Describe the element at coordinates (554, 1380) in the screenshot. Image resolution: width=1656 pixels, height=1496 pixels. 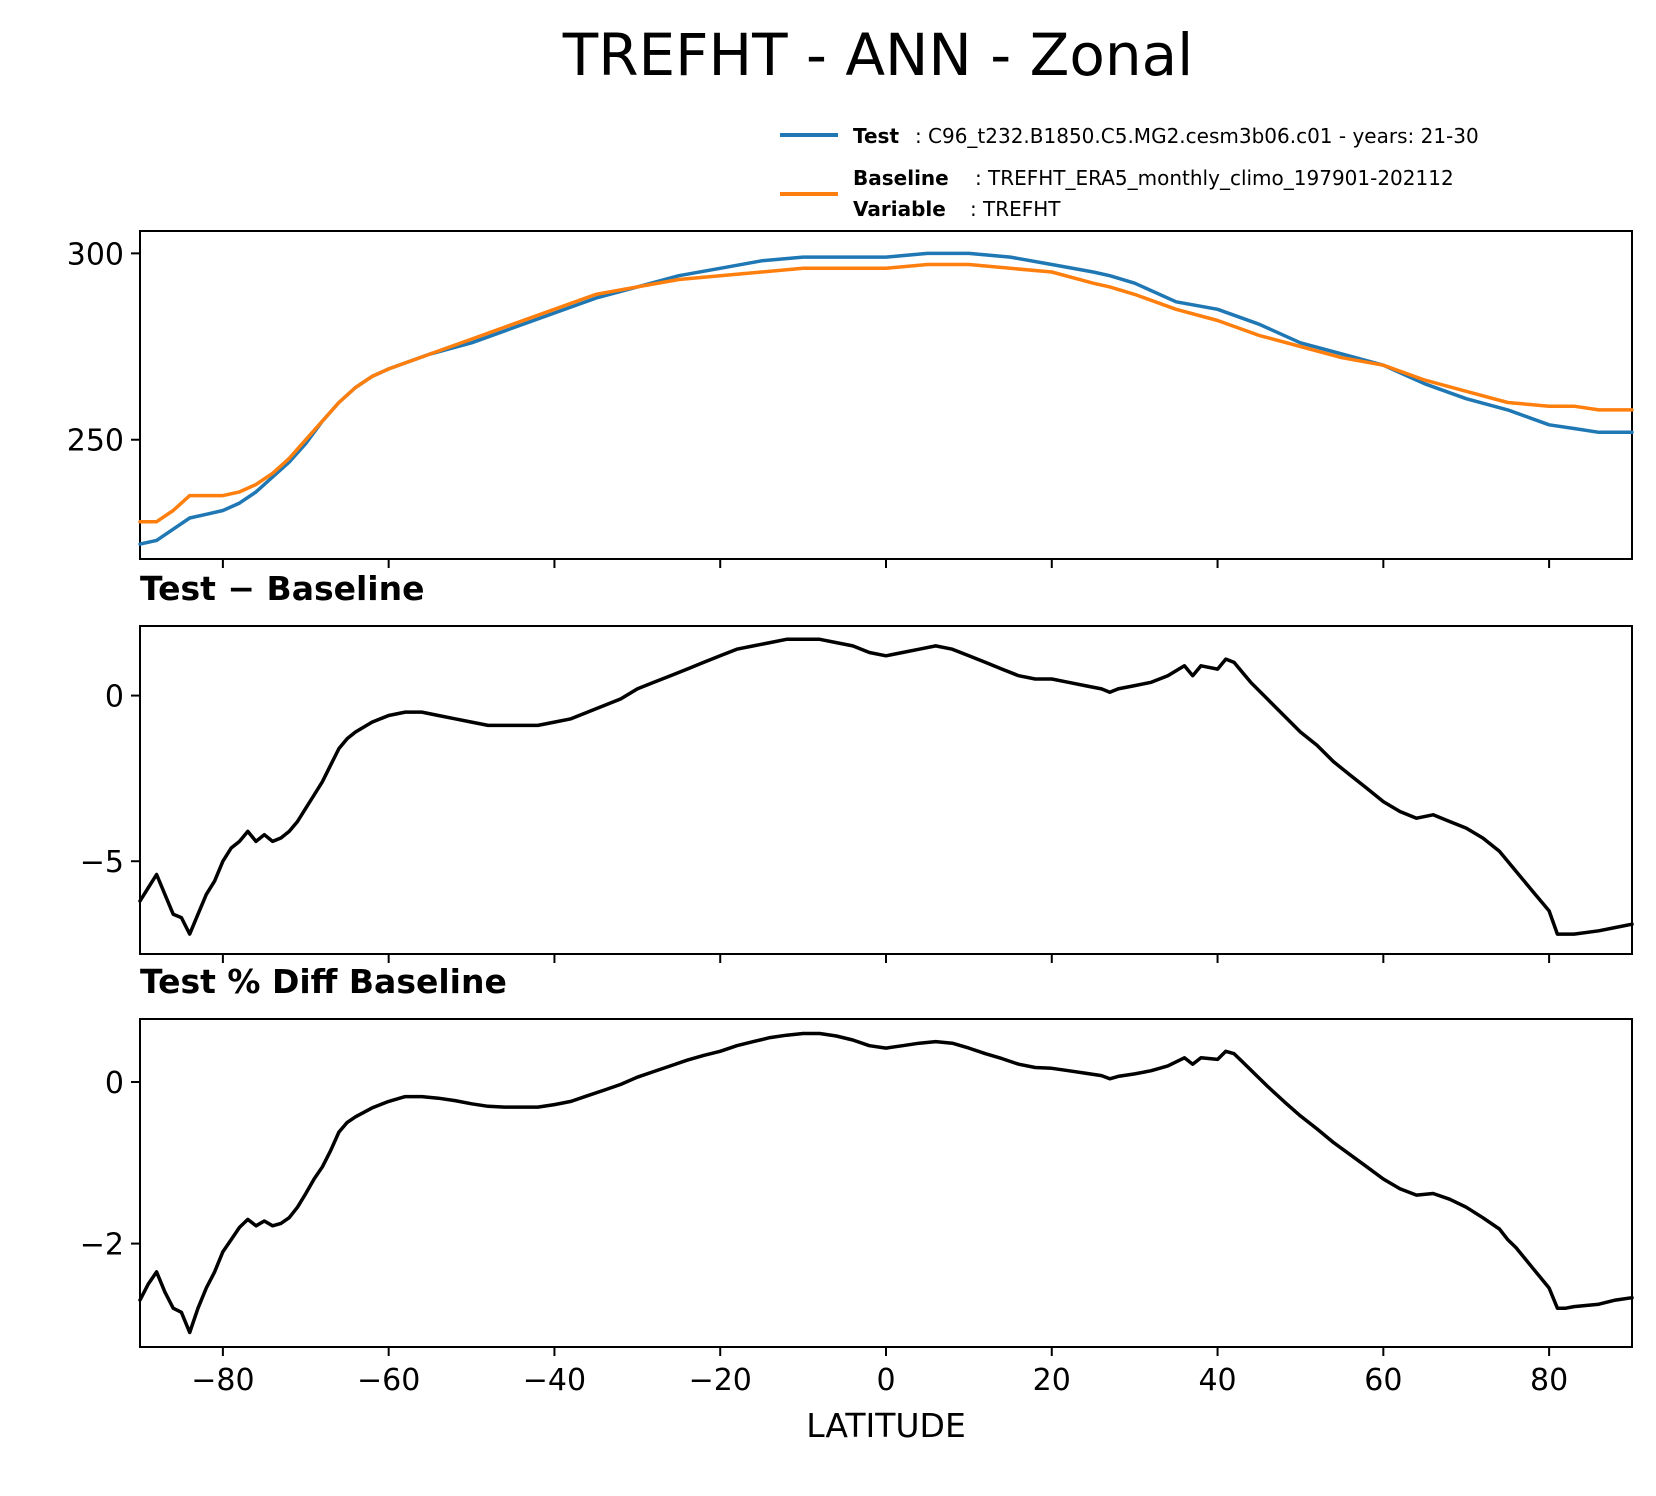
I see `x-tick-label: −40` at that location.